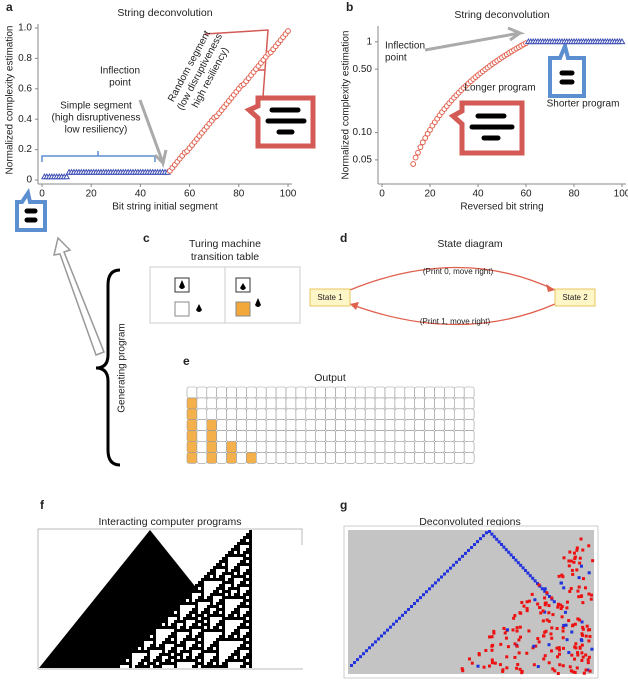 The width and height of the screenshot is (628, 685). What do you see at coordinates (25, 149) in the screenshot?
I see `y-tick-label: 0.2` at bounding box center [25, 149].